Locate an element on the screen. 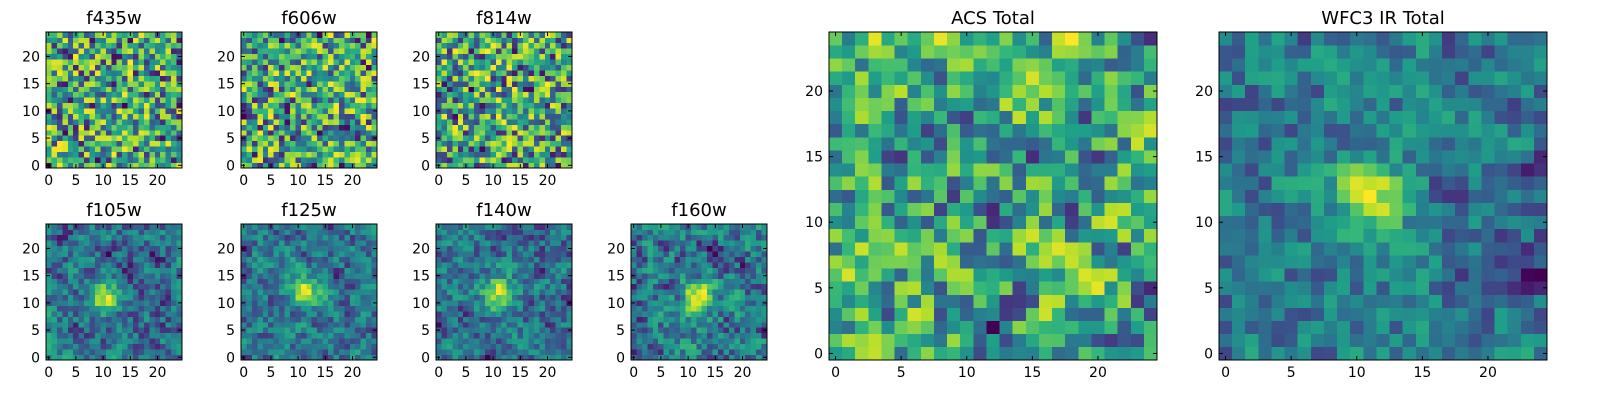 Image resolution: width=1600 pixels, height=400 pixels. x-tick-label-f160w: 20 is located at coordinates (743, 373).